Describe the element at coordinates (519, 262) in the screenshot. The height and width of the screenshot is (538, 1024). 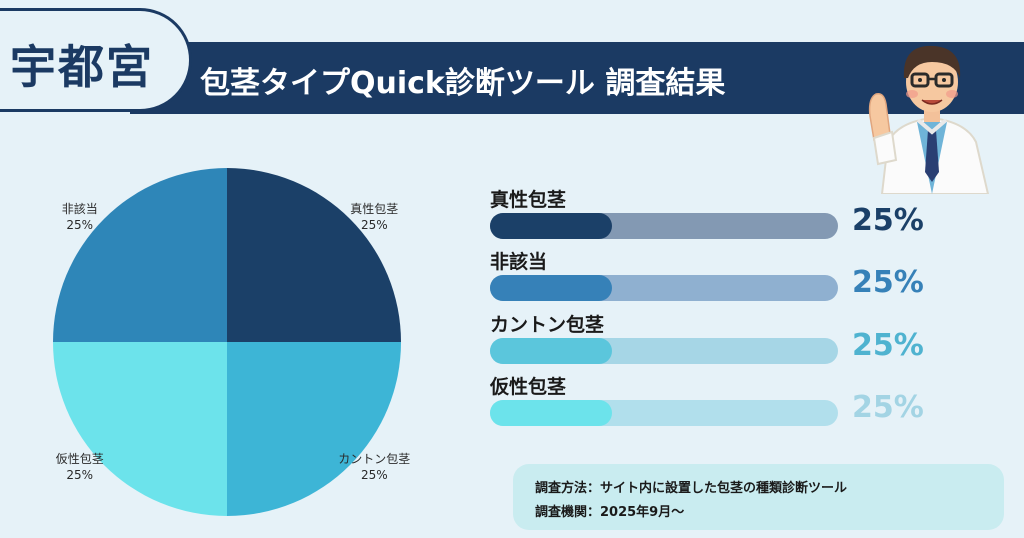
I see `bar-label: 非該当` at that location.